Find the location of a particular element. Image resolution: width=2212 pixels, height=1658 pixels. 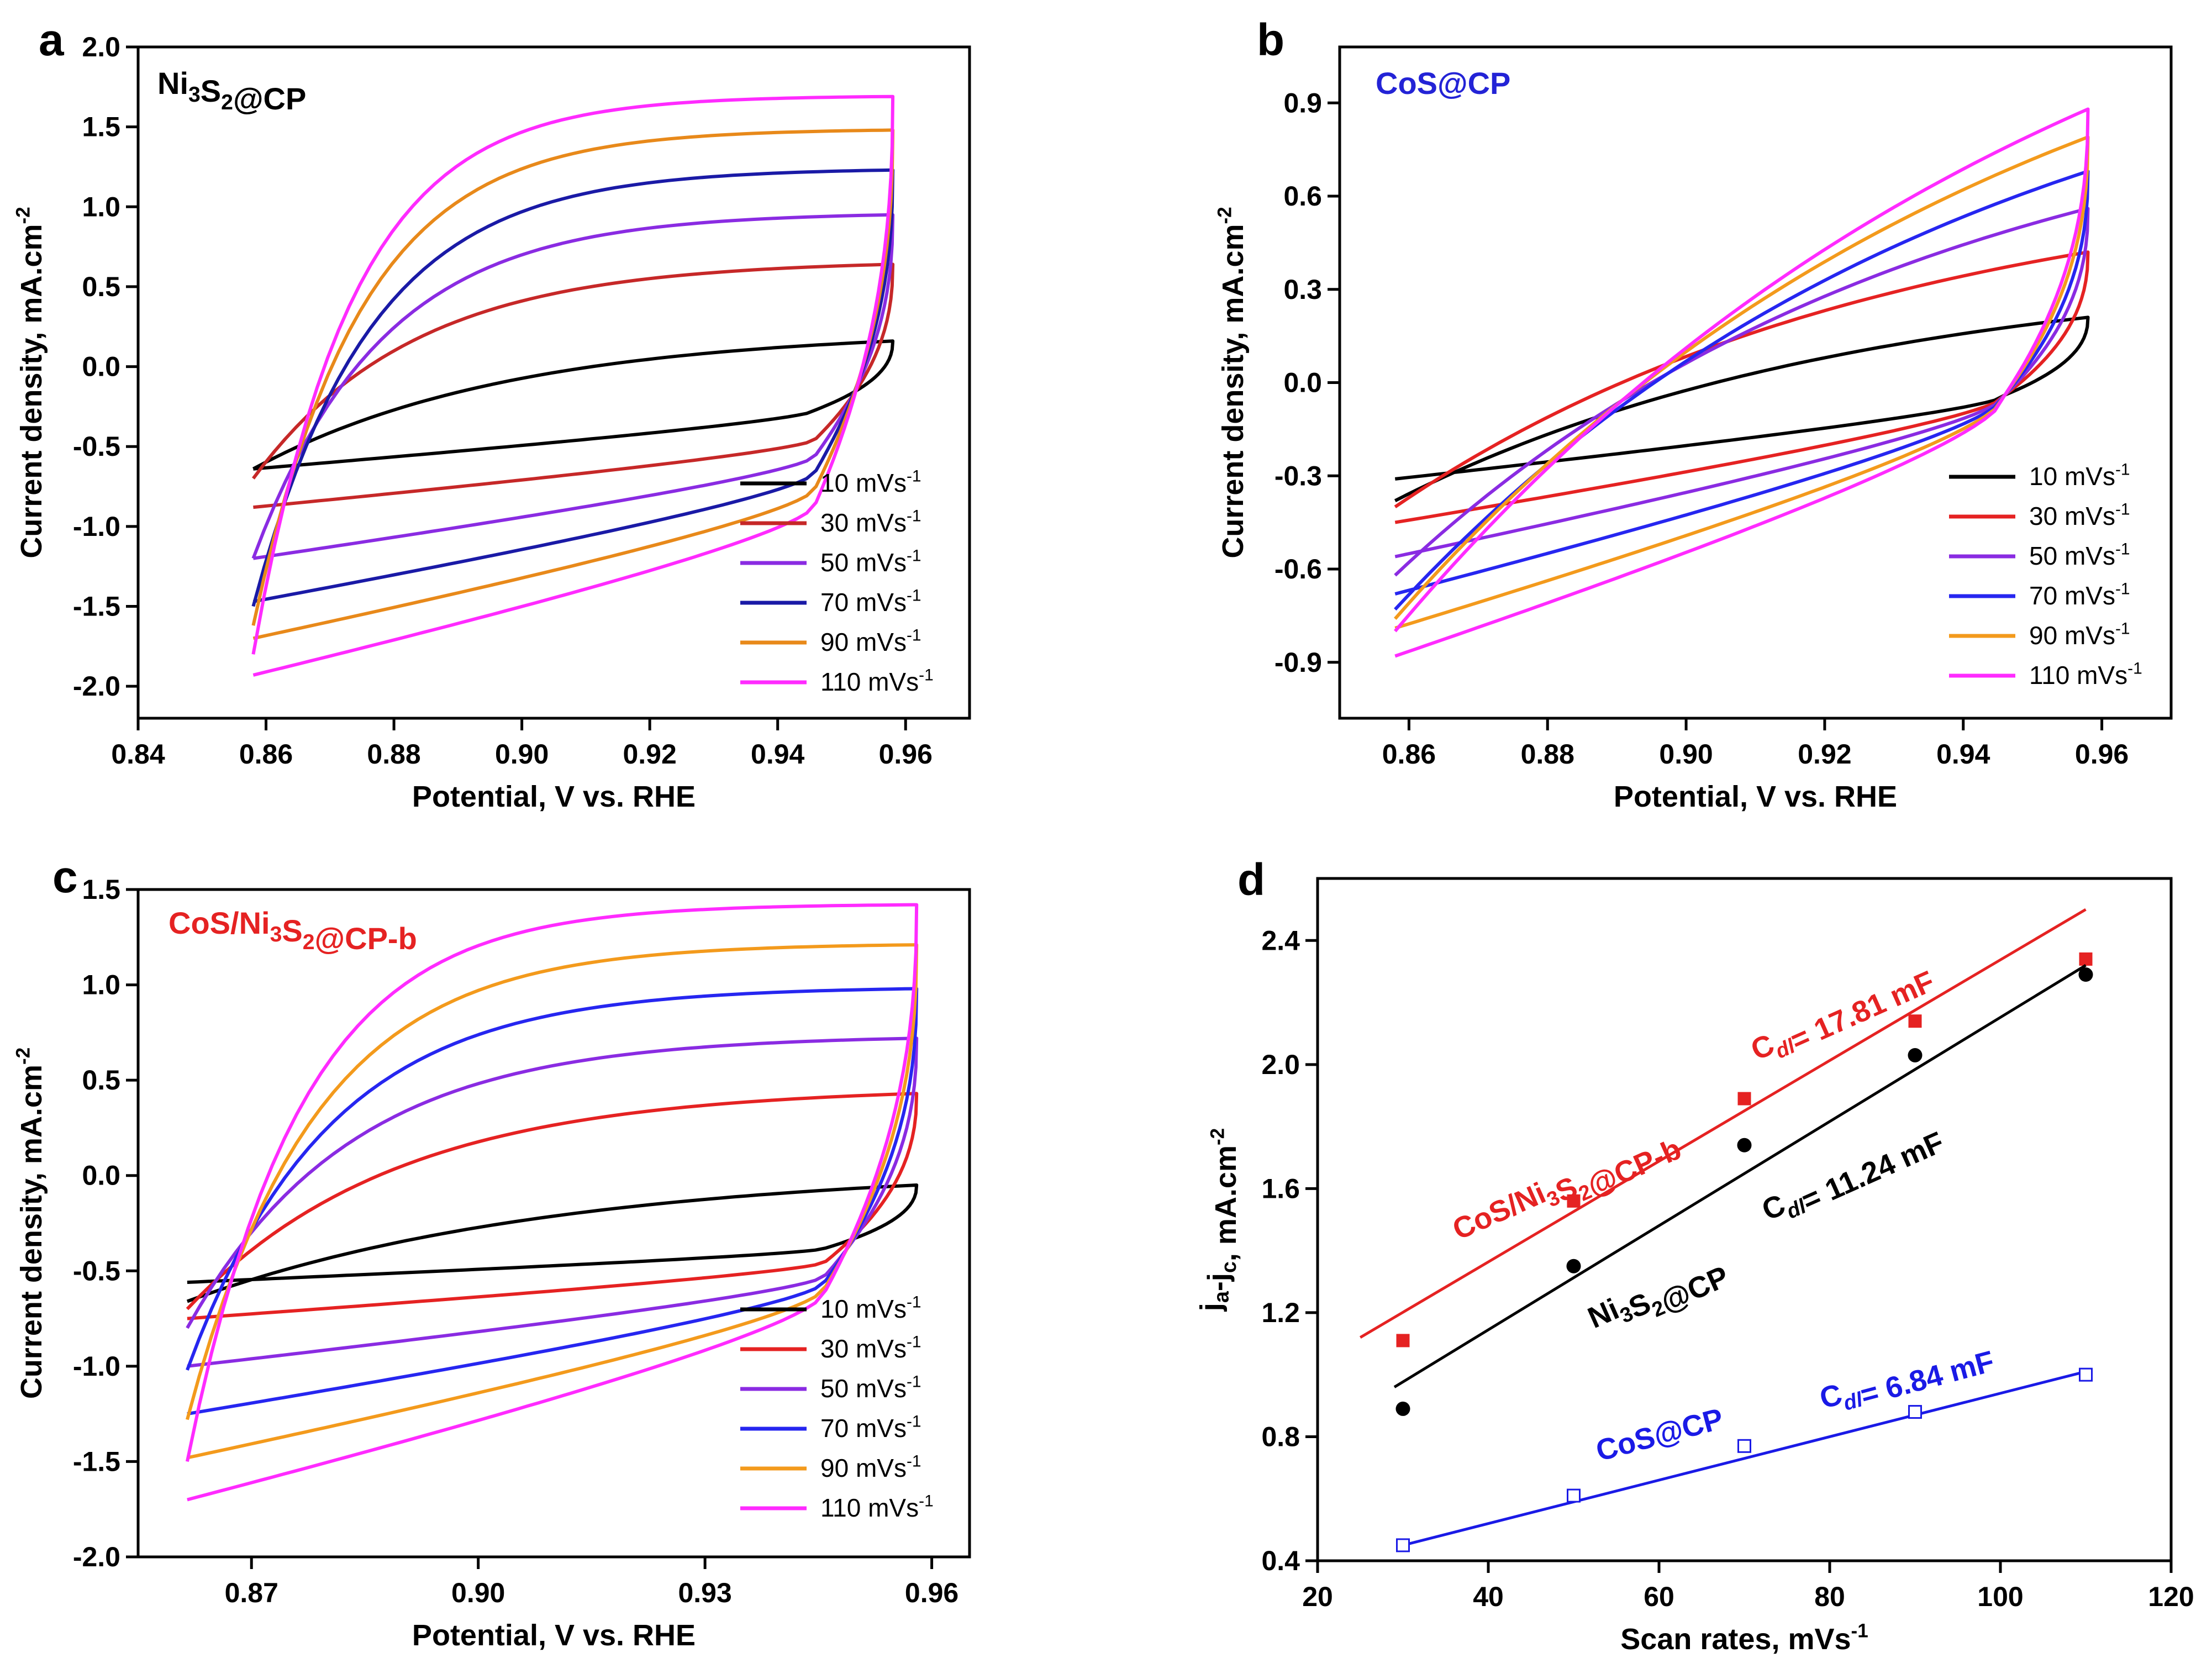

legend-label: 10 mVs-1 is located at coordinates (2079, 476).